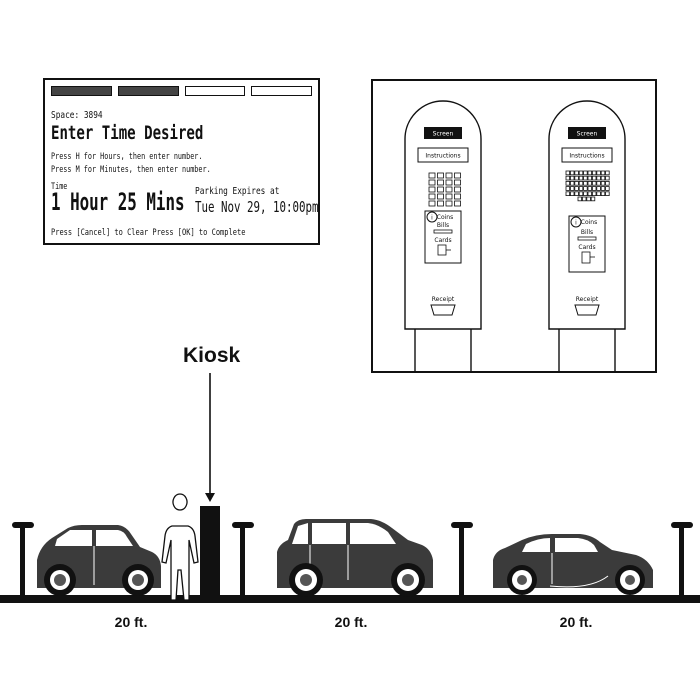  I want to click on distance-label-3: 20 ft., so click(576, 622).